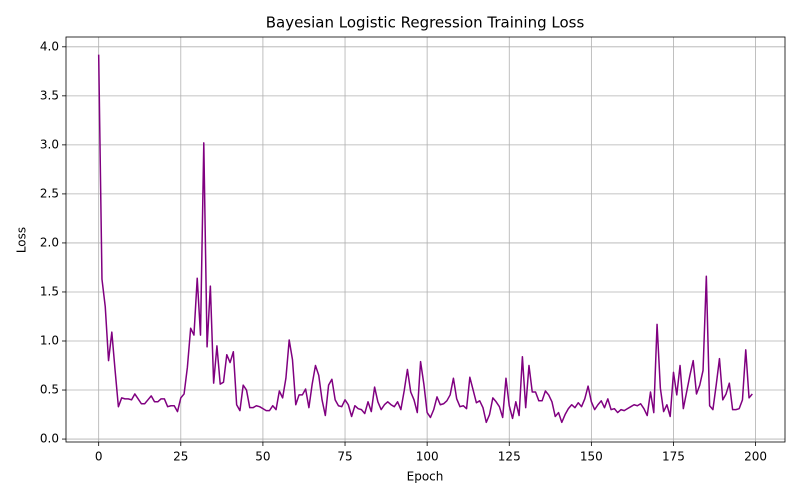 This screenshot has width=800, height=500. Describe the element at coordinates (49, 439) in the screenshot. I see `y-tick-label: 0.0` at that location.